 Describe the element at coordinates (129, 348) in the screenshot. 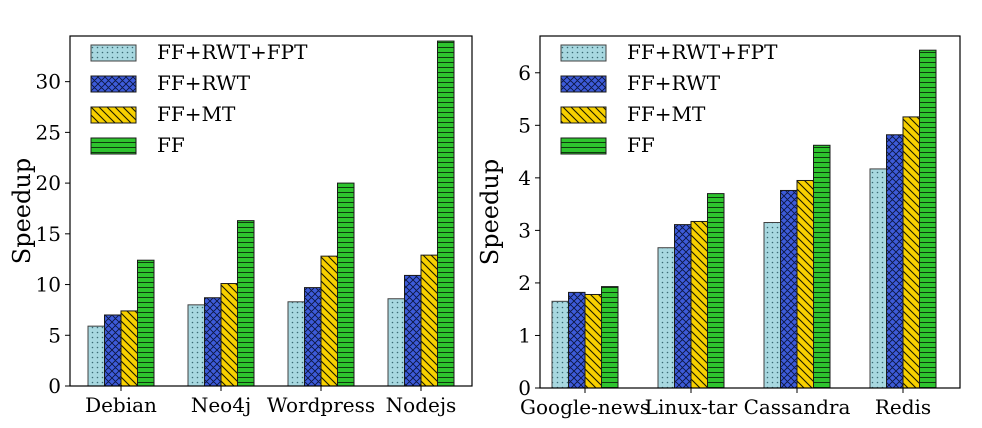

I see `bar-ff-mt-debian` at that location.